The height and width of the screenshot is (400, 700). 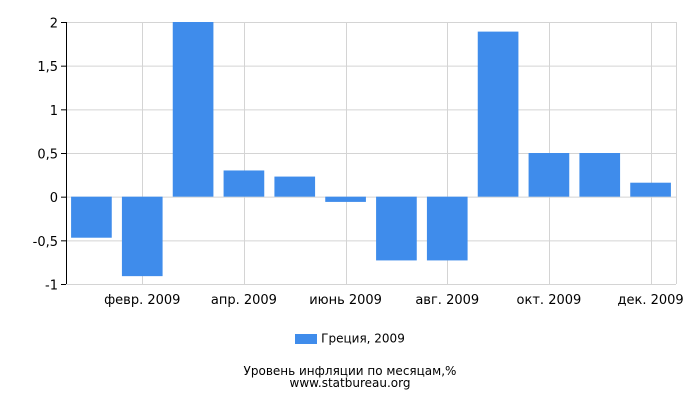 I want to click on y-tick-label: -0,5, so click(x=45, y=242).